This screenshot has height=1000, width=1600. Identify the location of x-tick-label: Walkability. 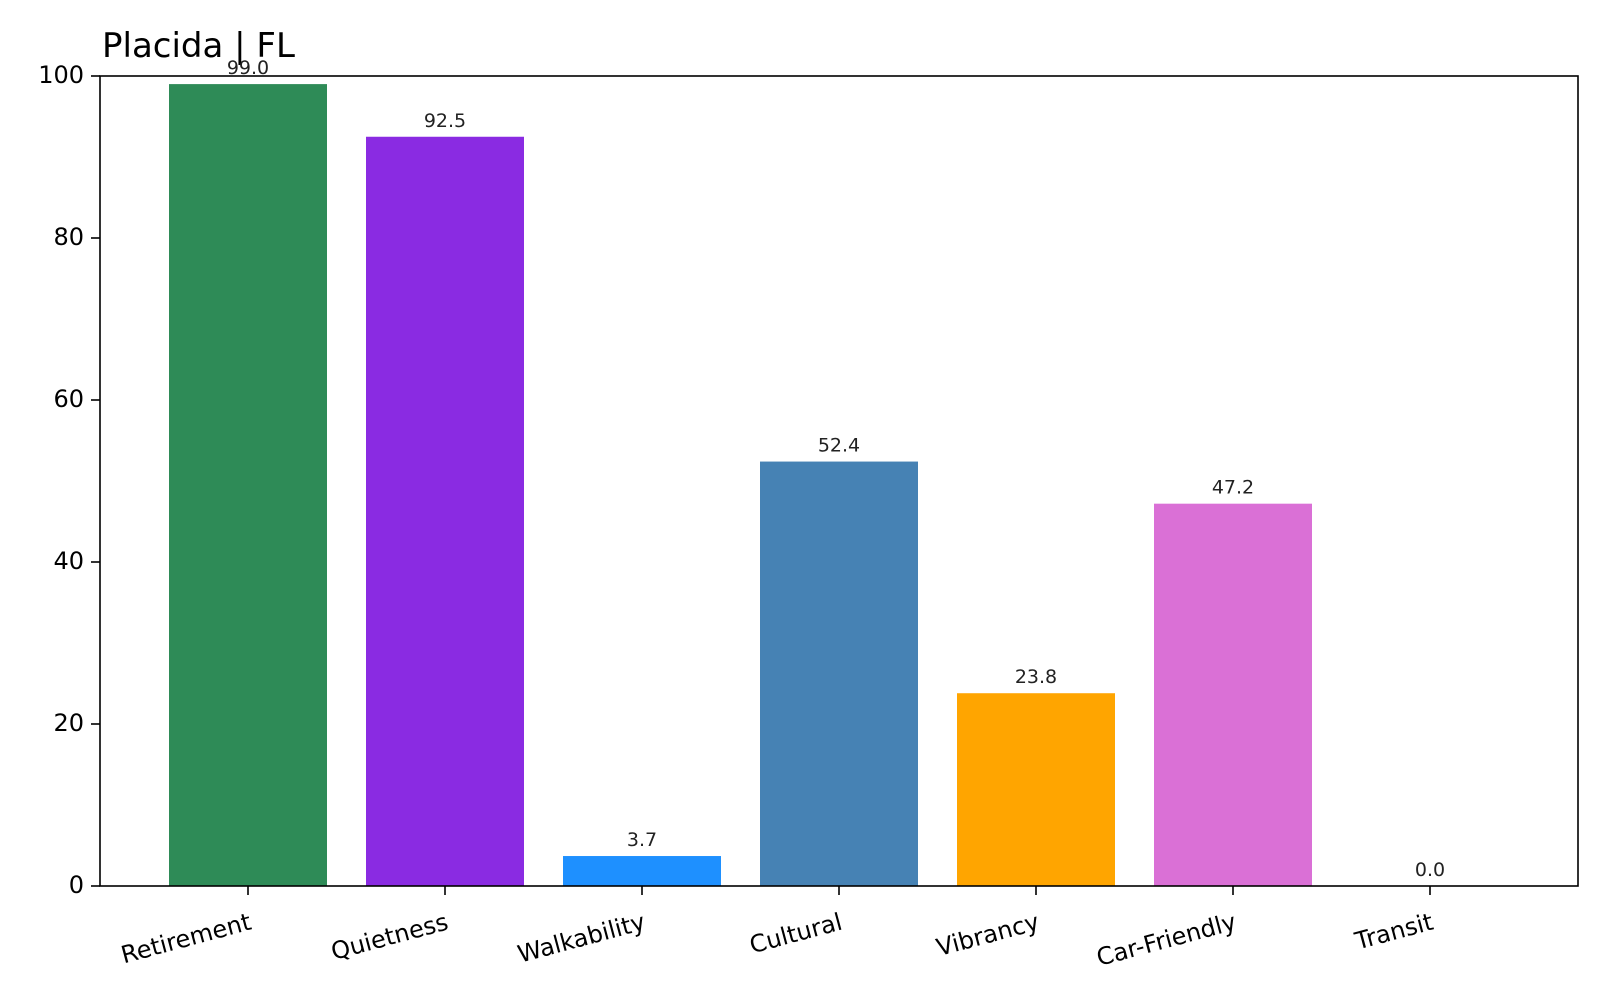
(581, 938).